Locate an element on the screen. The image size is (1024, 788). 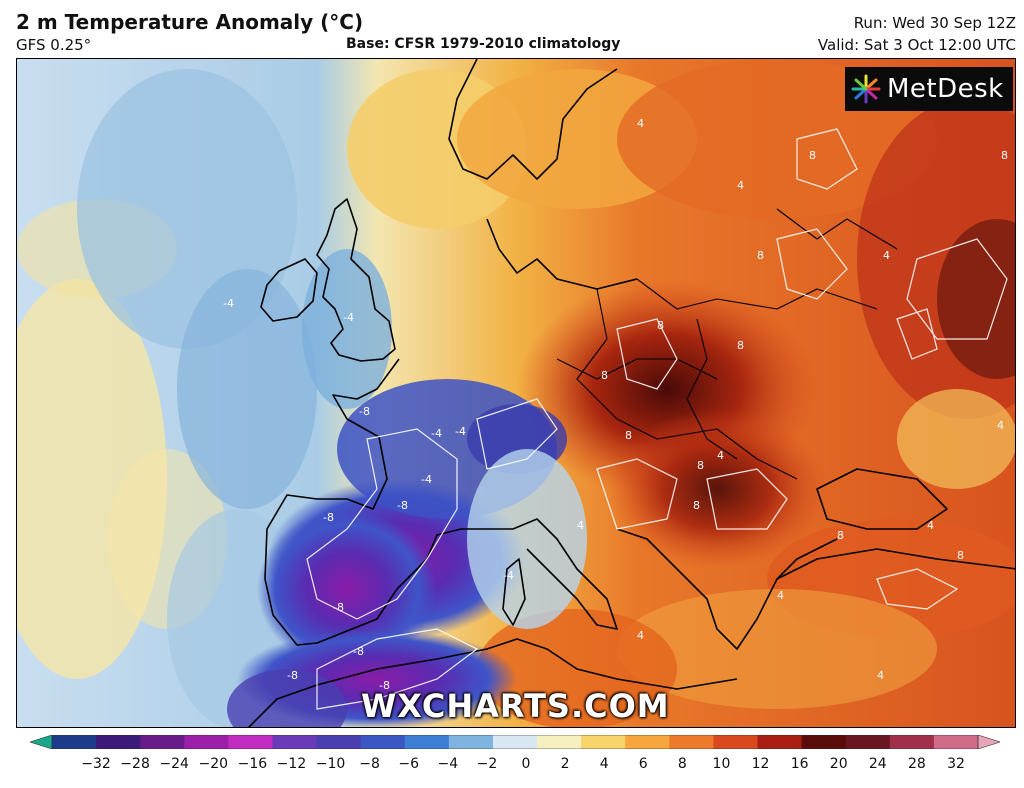
colorbar-tick-label: −6 is located at coordinates (409, 764).